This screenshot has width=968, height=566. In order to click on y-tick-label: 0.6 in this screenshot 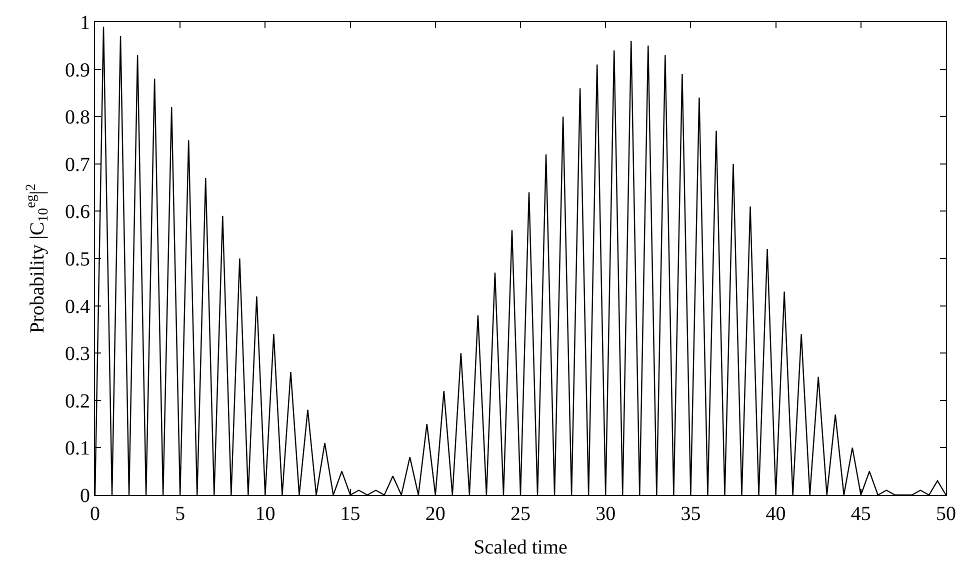, I will do `click(77, 212)`.